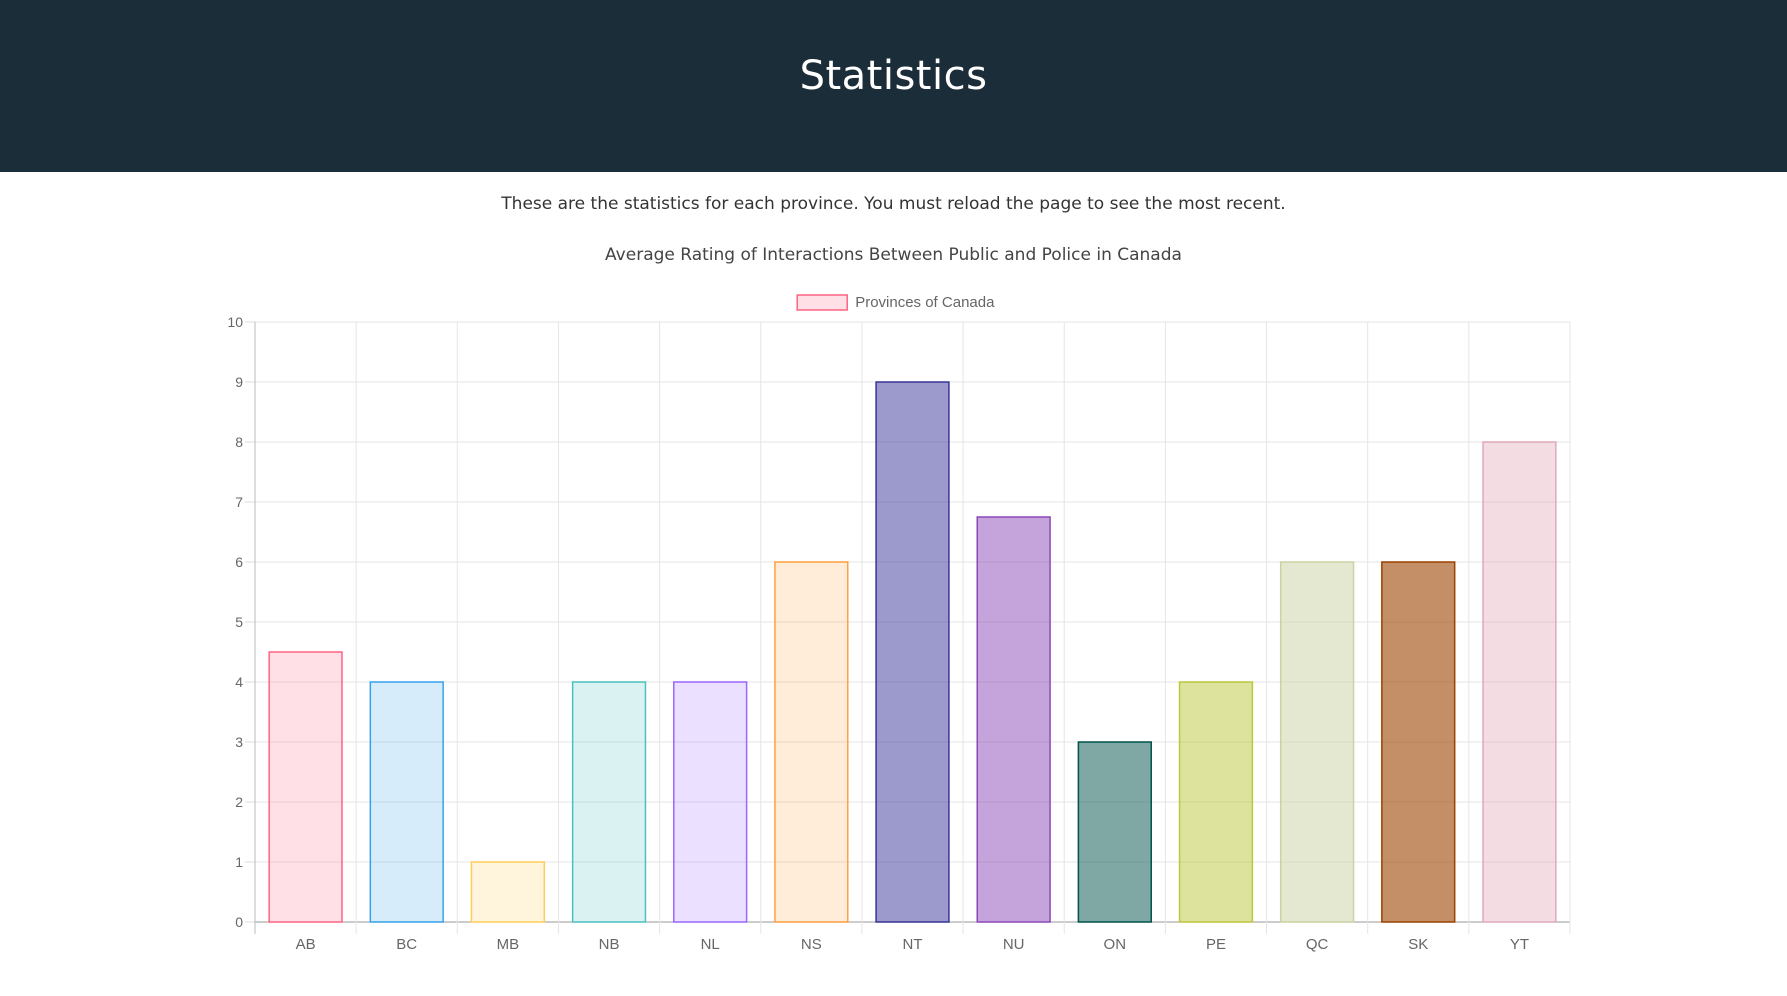 The image size is (1787, 996). I want to click on bar-nl, so click(710, 802).